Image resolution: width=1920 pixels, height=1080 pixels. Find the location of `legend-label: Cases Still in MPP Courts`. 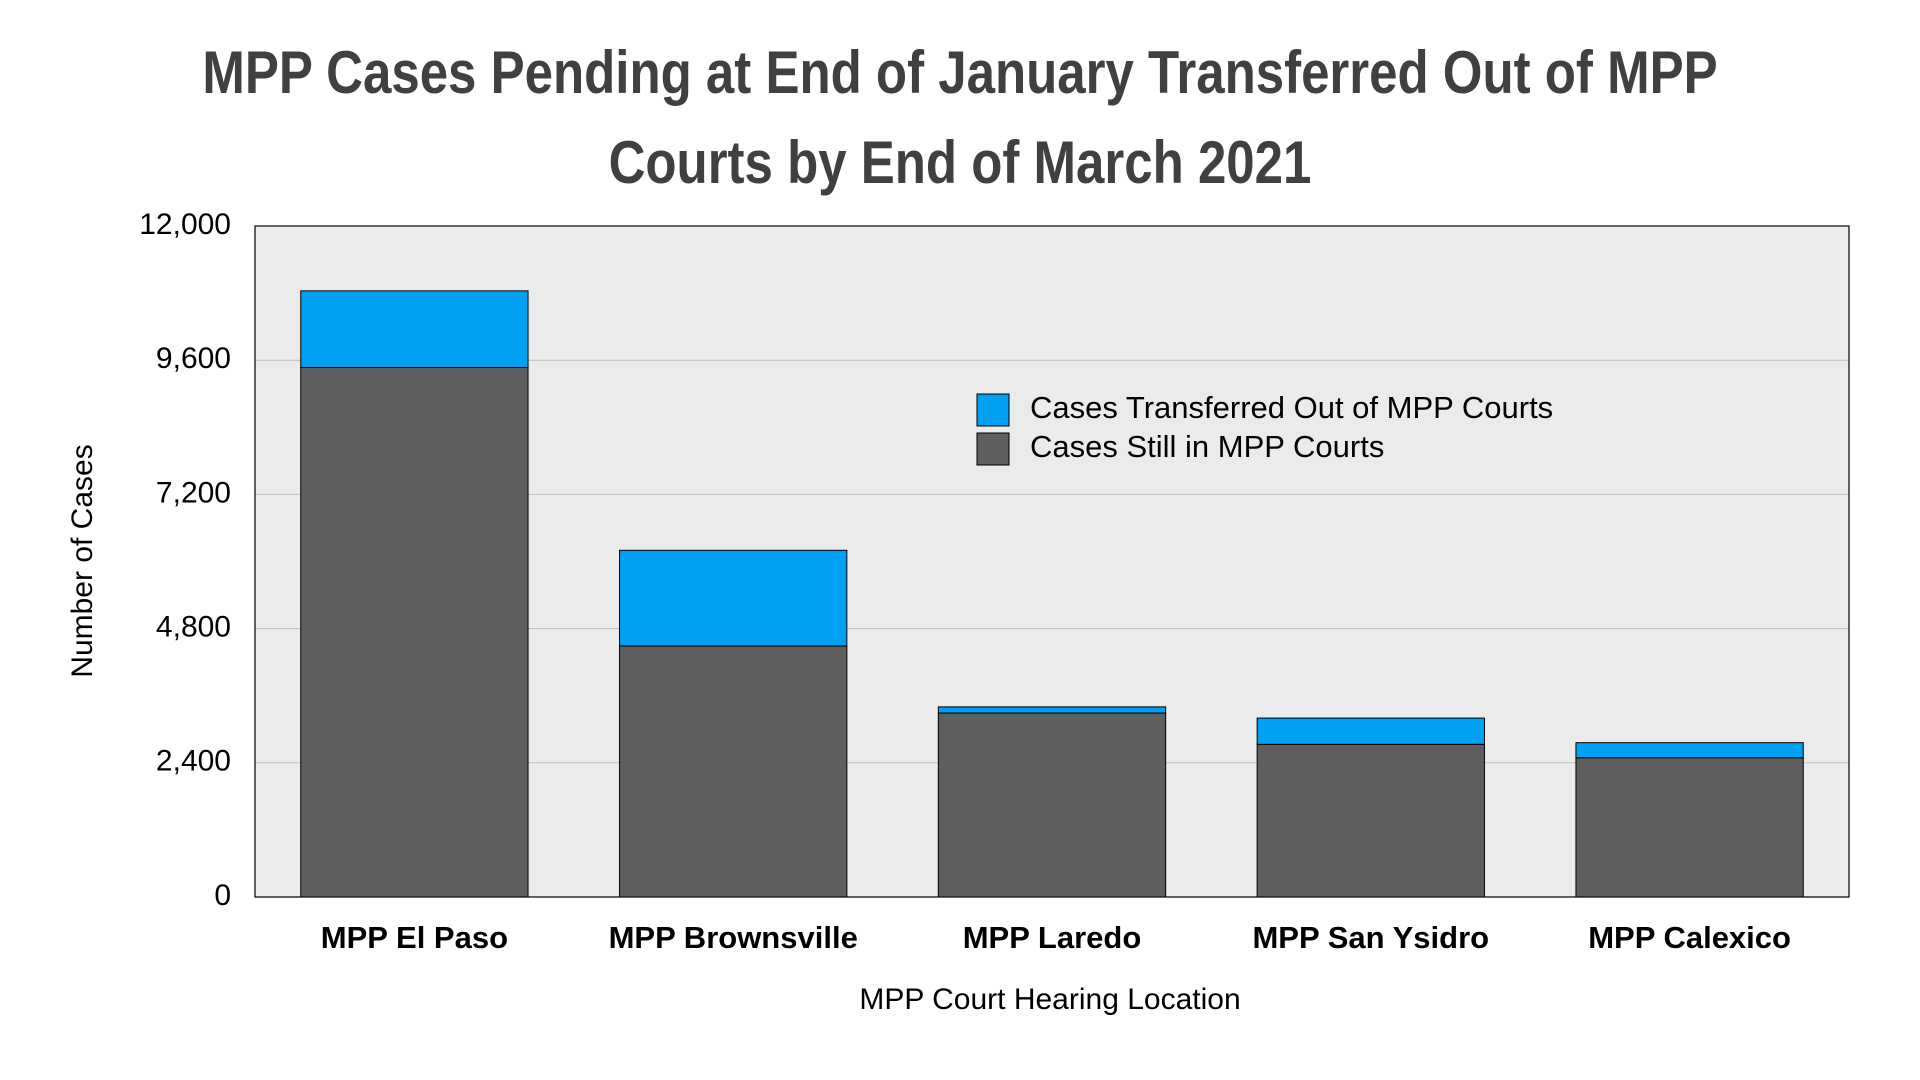

legend-label: Cases Still in MPP Courts is located at coordinates (1207, 446).